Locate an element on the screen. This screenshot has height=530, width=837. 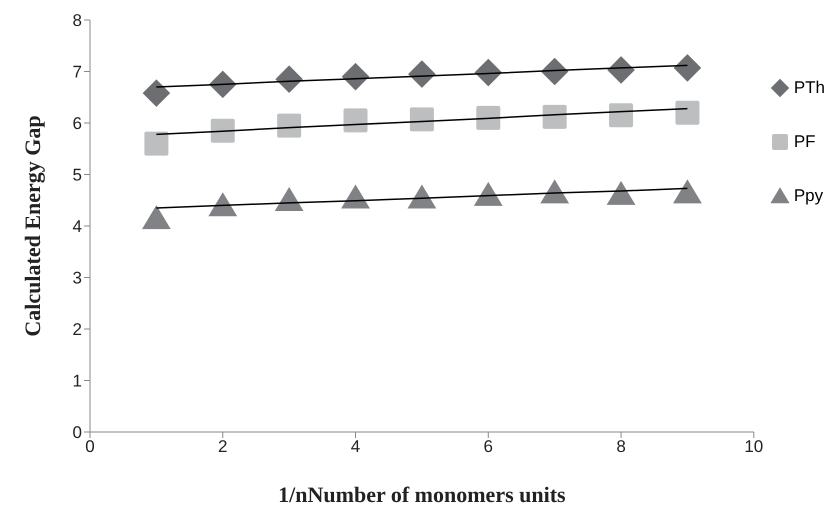
x-tick-label: 4 is located at coordinates (355, 446).